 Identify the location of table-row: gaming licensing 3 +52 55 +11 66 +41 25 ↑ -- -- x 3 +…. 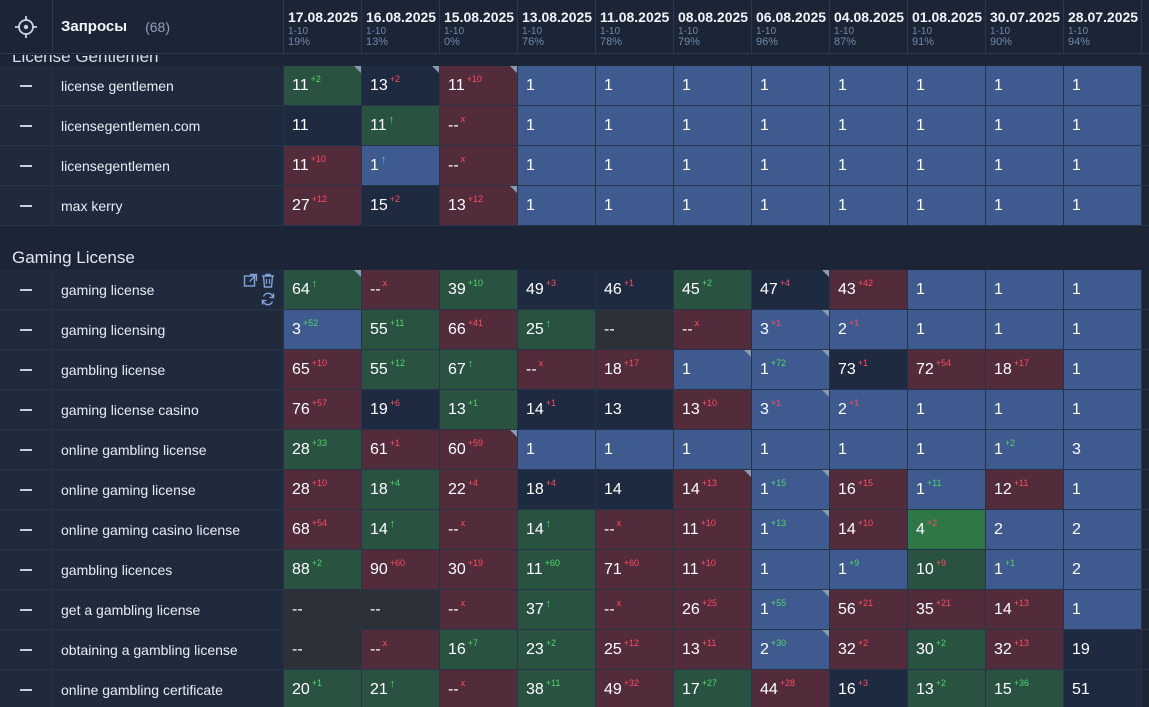
(574, 330).